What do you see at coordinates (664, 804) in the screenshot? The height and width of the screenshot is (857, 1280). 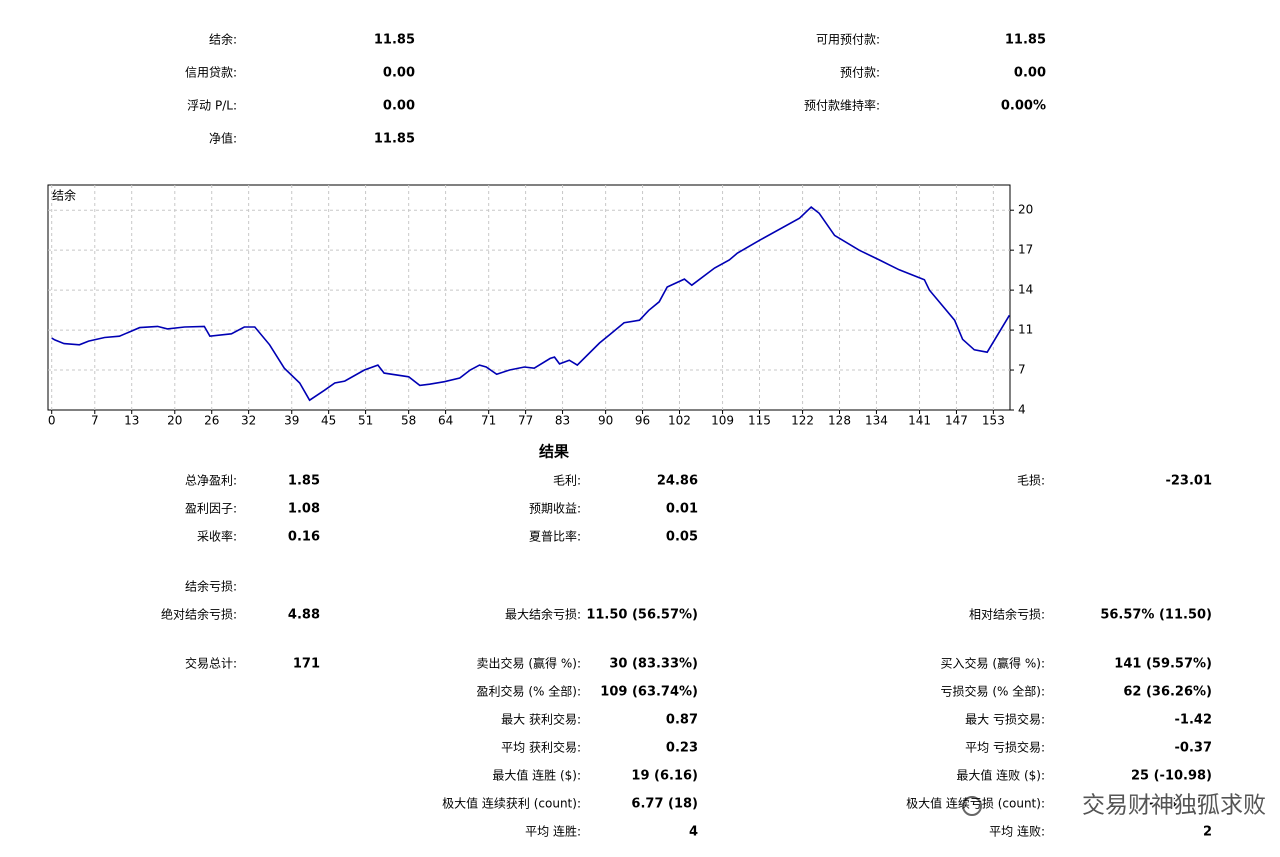 I see `result-value: 6.77 (18)` at bounding box center [664, 804].